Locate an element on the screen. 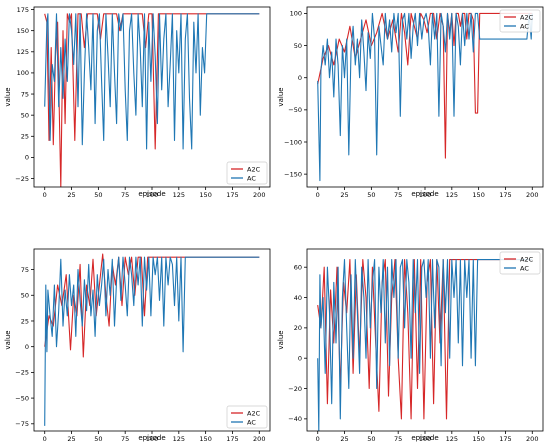 The width and height of the screenshot is (550, 448). y-tick-label: 150 is located at coordinates (23, 31).